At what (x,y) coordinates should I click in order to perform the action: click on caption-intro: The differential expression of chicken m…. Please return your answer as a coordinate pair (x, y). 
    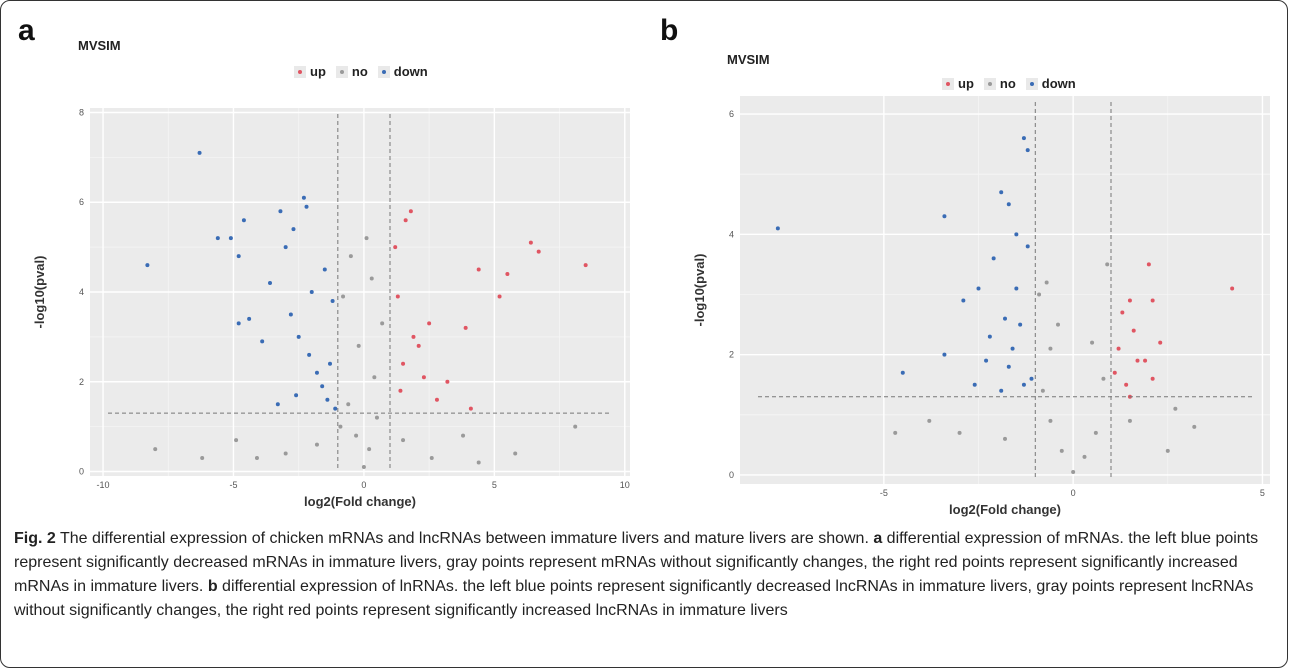
    Looking at the image, I should click on (464, 538).